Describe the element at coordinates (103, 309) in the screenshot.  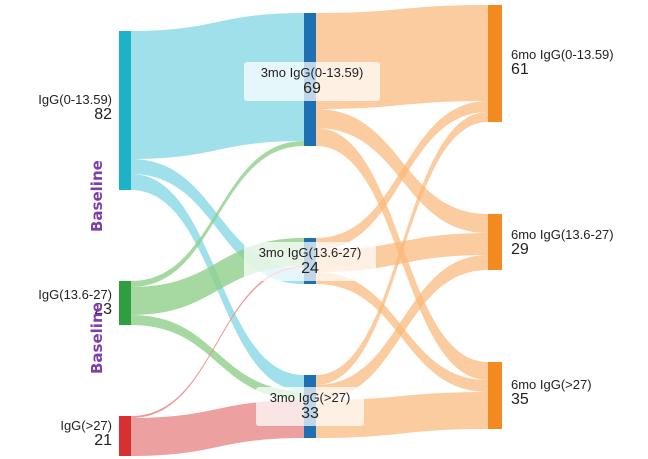
I see `node-value: 23` at that location.